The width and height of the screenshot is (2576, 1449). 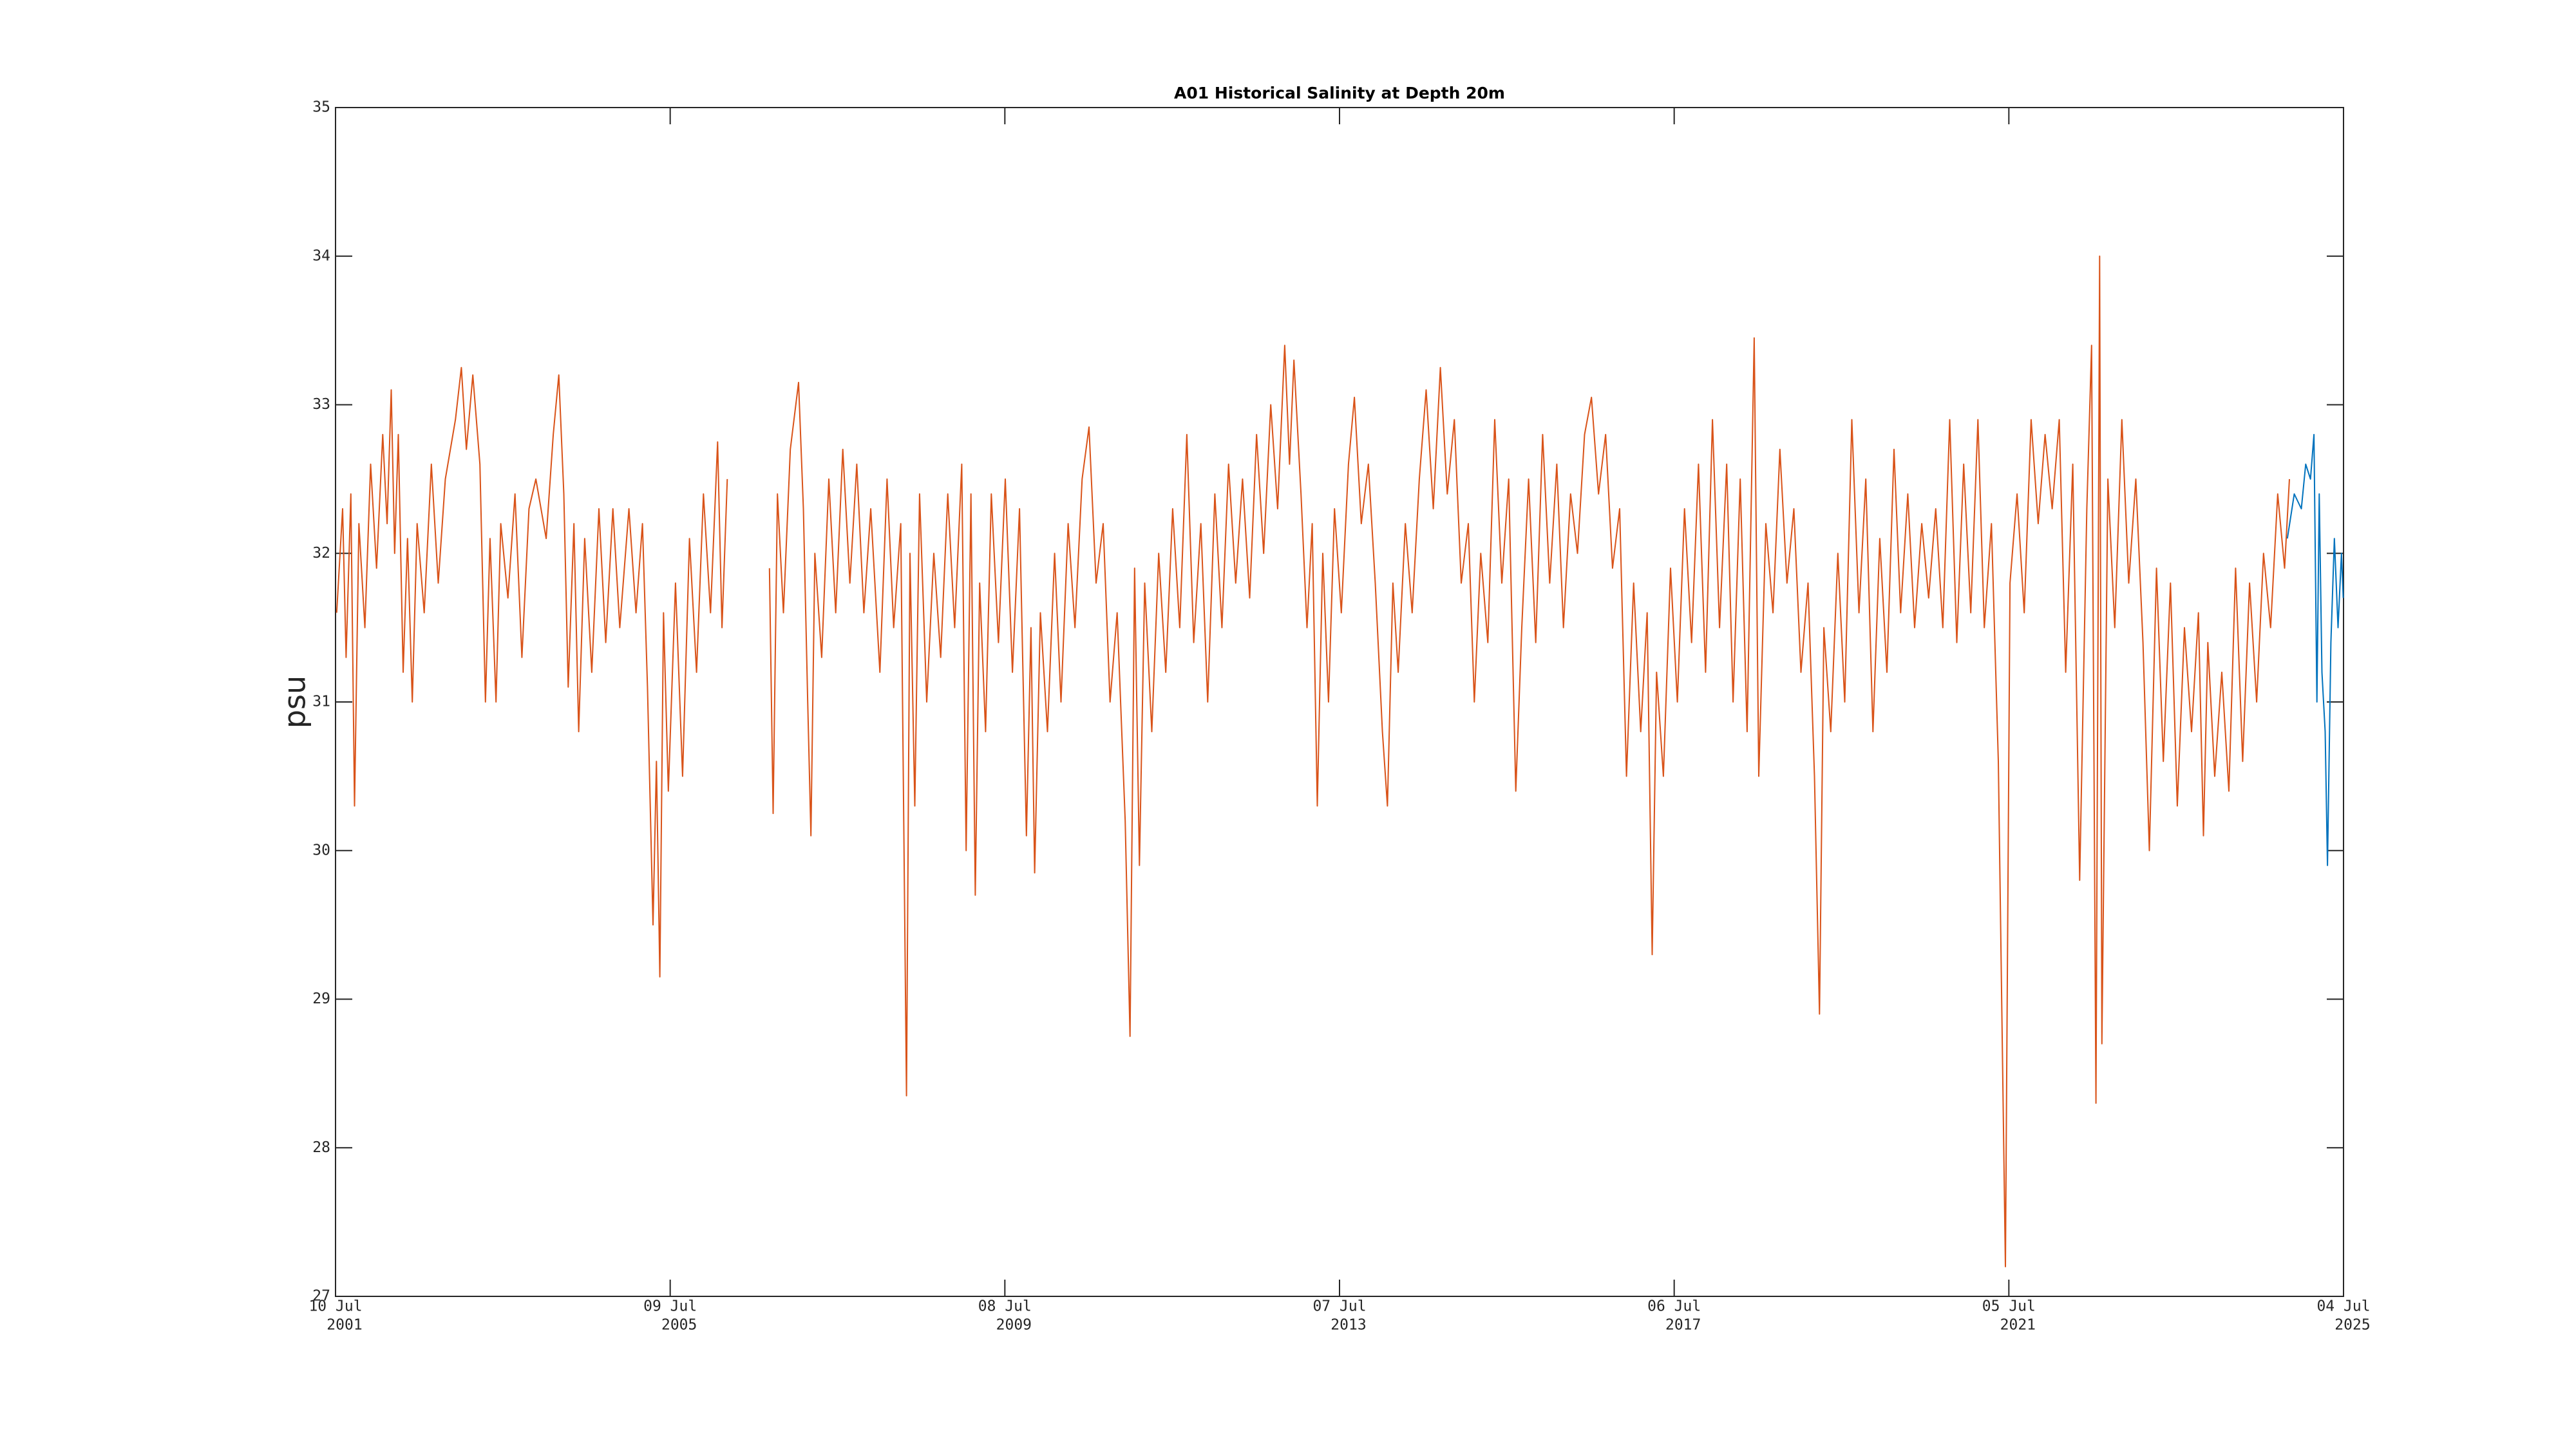 I want to click on x-tick-label: 2009, so click(x=1014, y=1325).